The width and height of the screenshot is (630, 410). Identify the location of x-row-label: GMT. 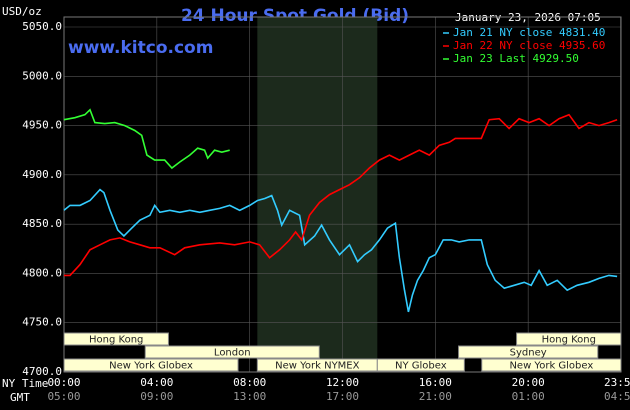
(20, 397).